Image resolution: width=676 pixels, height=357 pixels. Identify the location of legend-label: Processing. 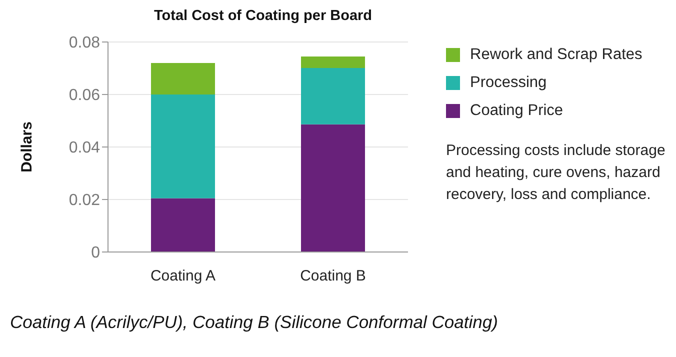
(508, 83).